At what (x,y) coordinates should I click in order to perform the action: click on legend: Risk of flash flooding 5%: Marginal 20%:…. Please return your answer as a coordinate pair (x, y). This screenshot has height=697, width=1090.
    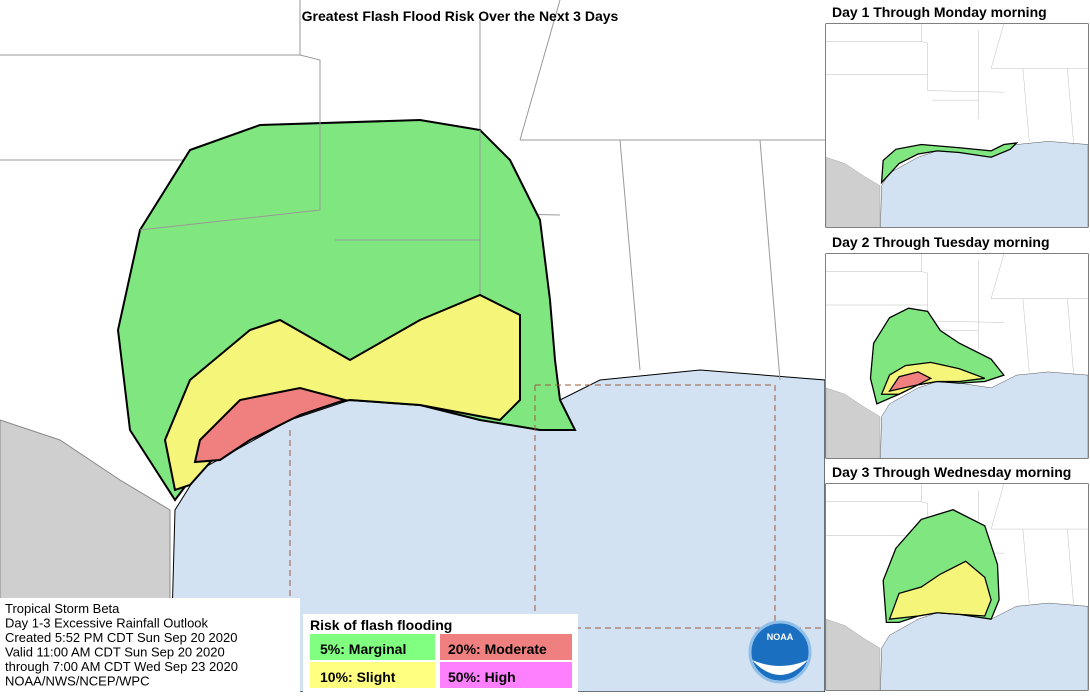
    Looking at the image, I should click on (440, 653).